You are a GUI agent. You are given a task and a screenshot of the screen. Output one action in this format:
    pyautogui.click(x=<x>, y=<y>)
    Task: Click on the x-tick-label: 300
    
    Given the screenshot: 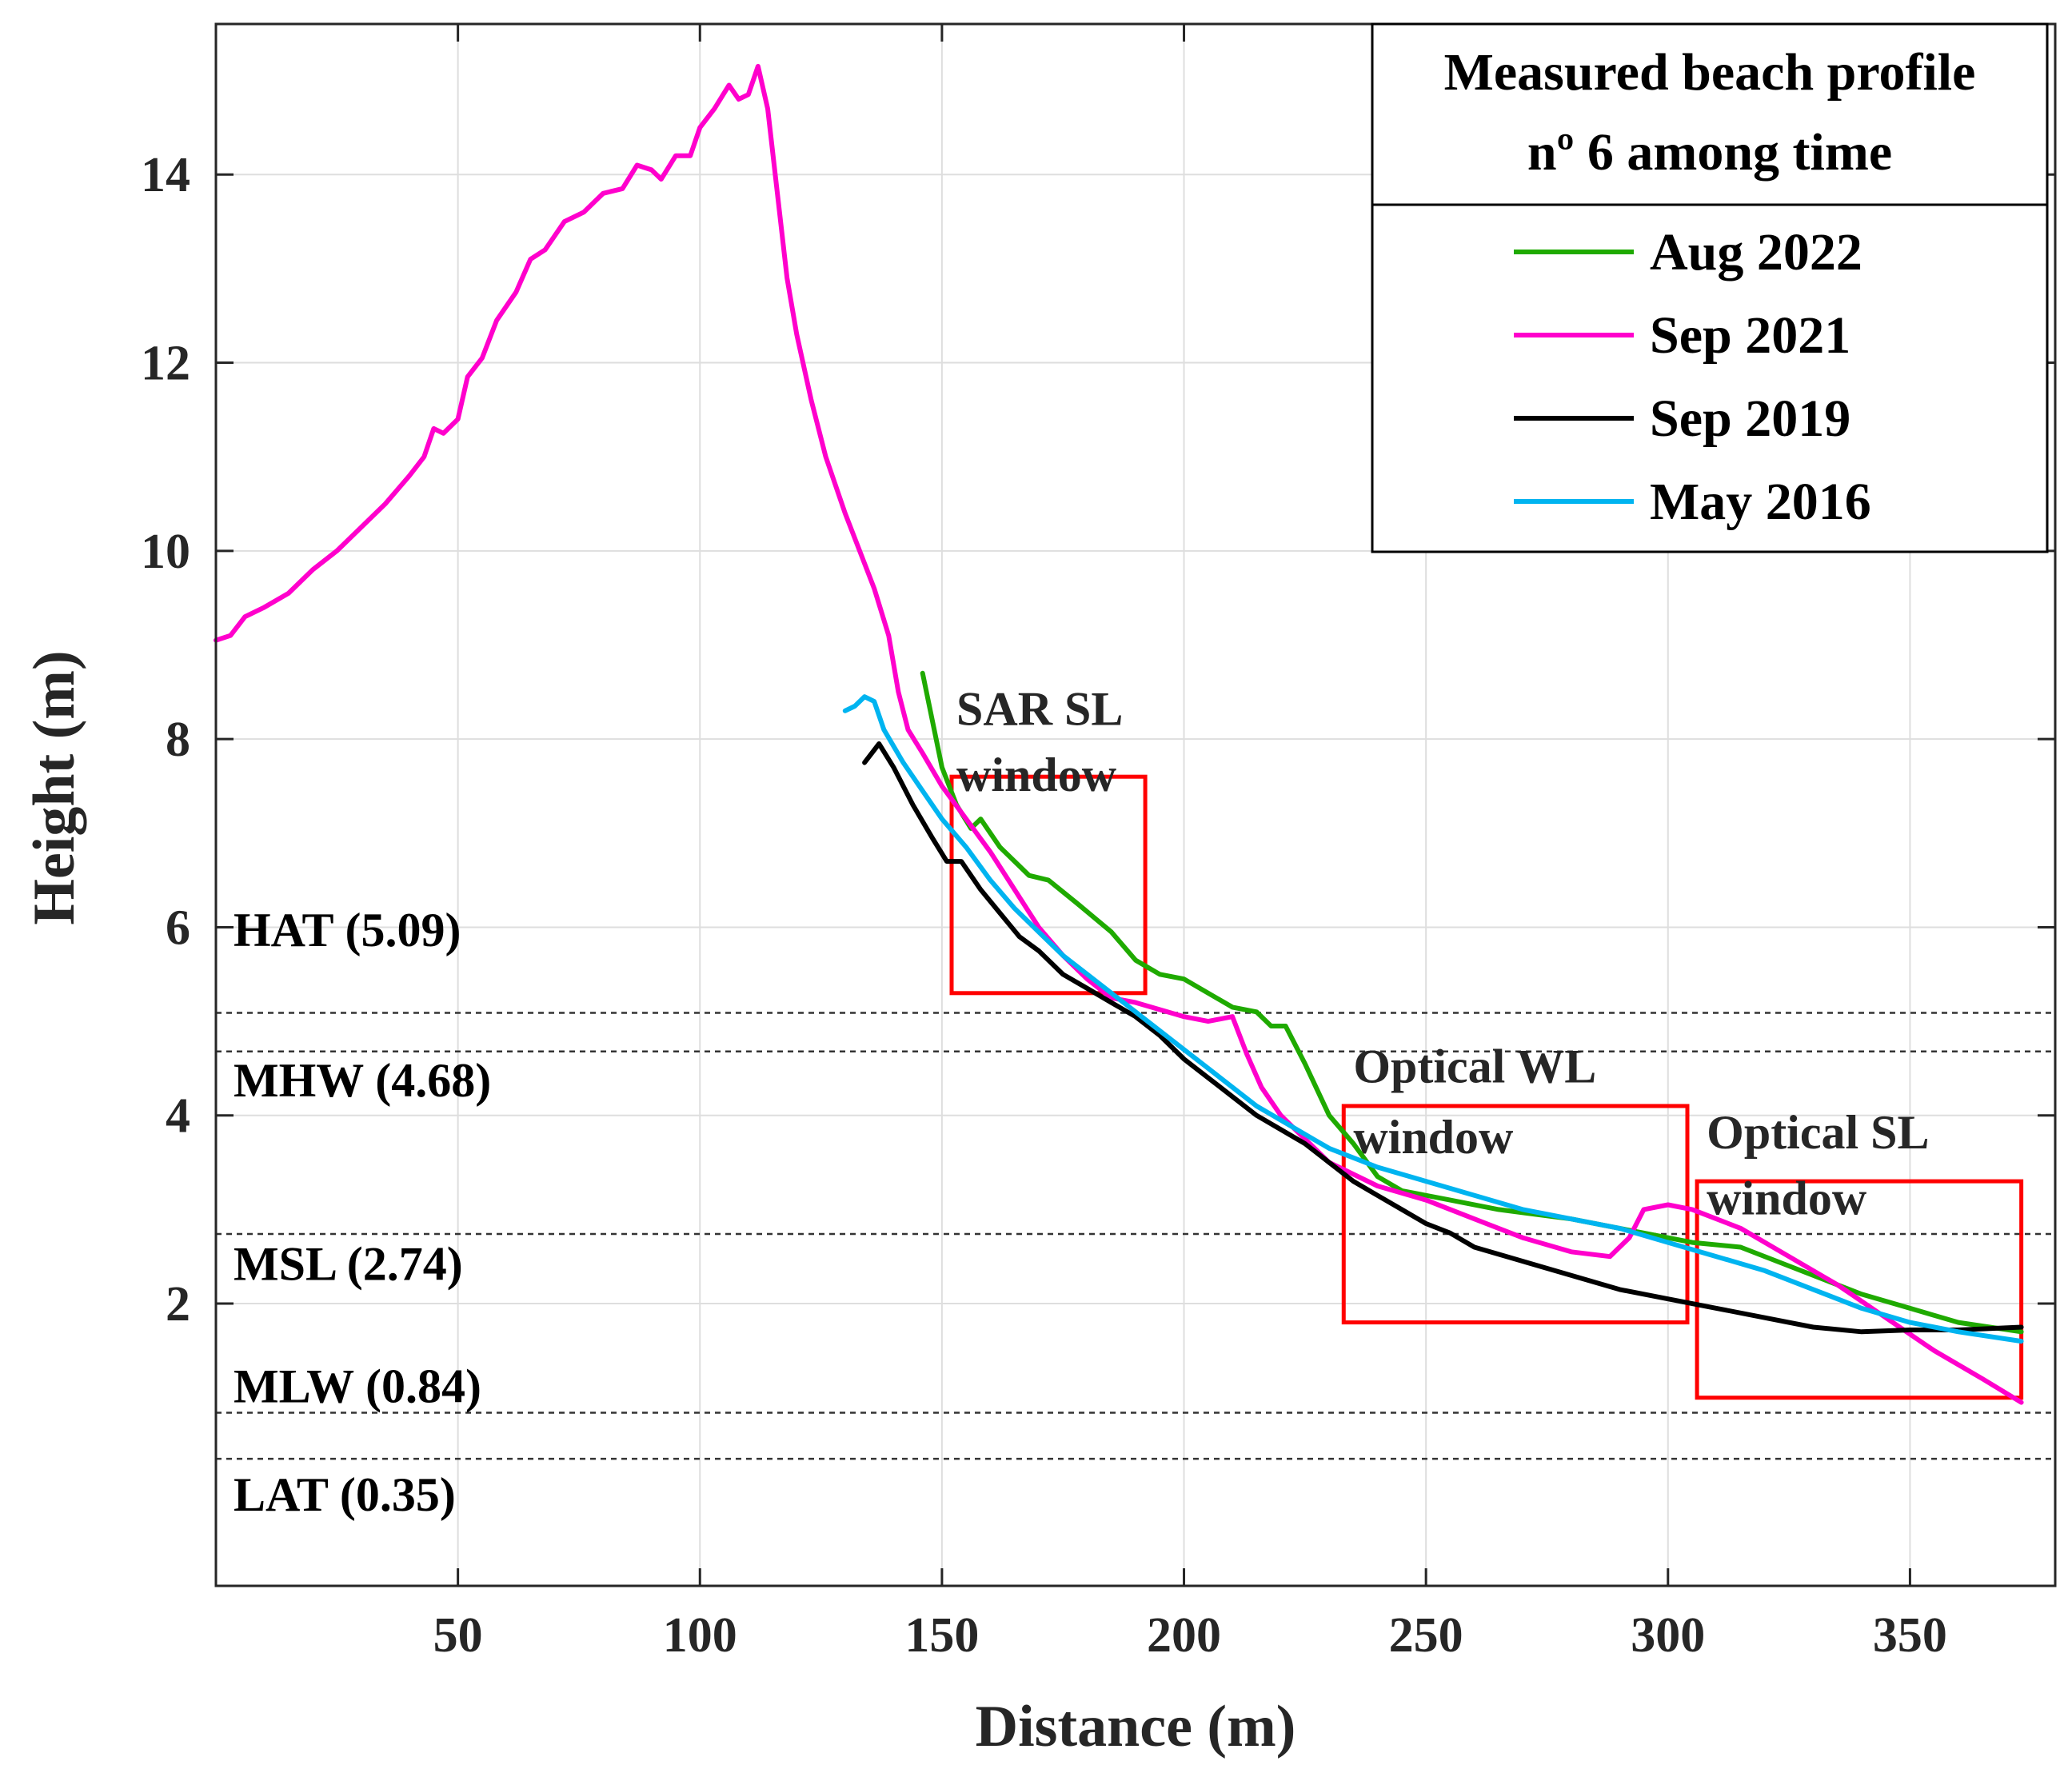 What is the action you would take?
    pyautogui.click(x=1668, y=1635)
    